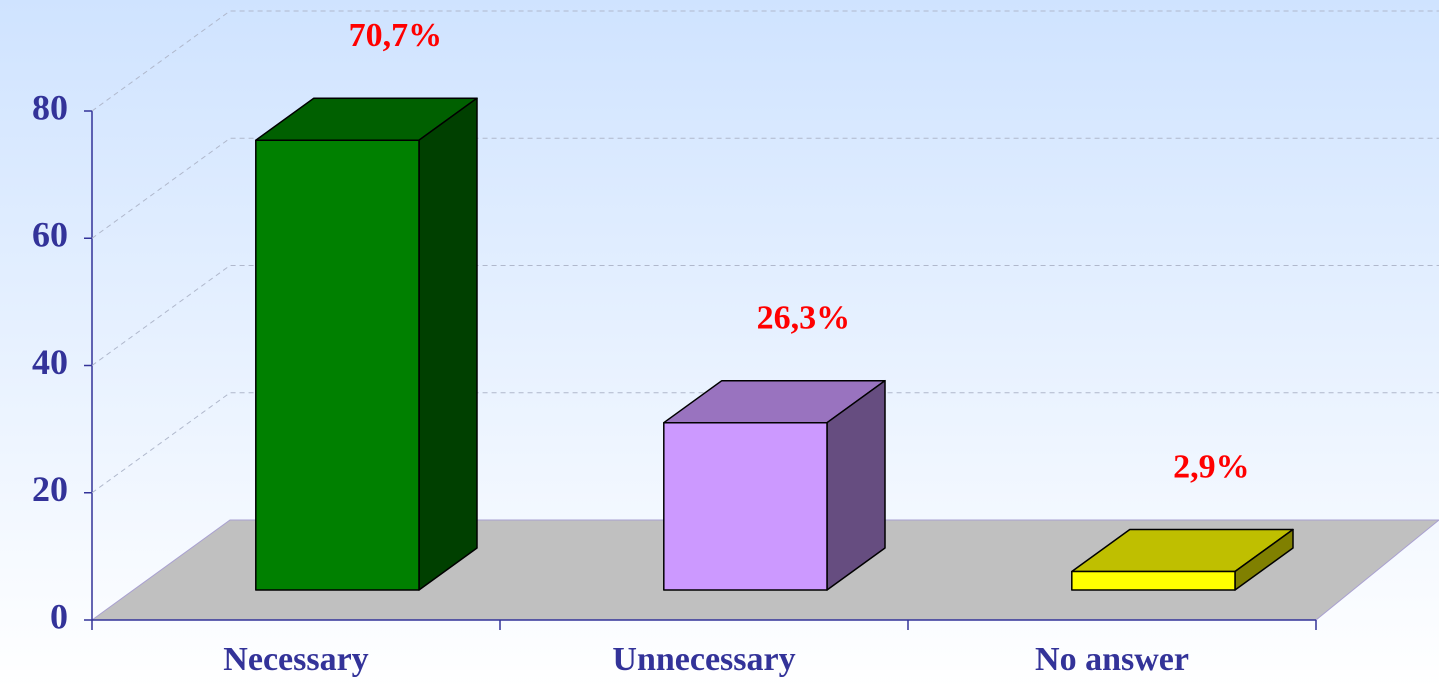  Describe the element at coordinates (50, 489) in the screenshot. I see `y-tick-label: 20` at that location.